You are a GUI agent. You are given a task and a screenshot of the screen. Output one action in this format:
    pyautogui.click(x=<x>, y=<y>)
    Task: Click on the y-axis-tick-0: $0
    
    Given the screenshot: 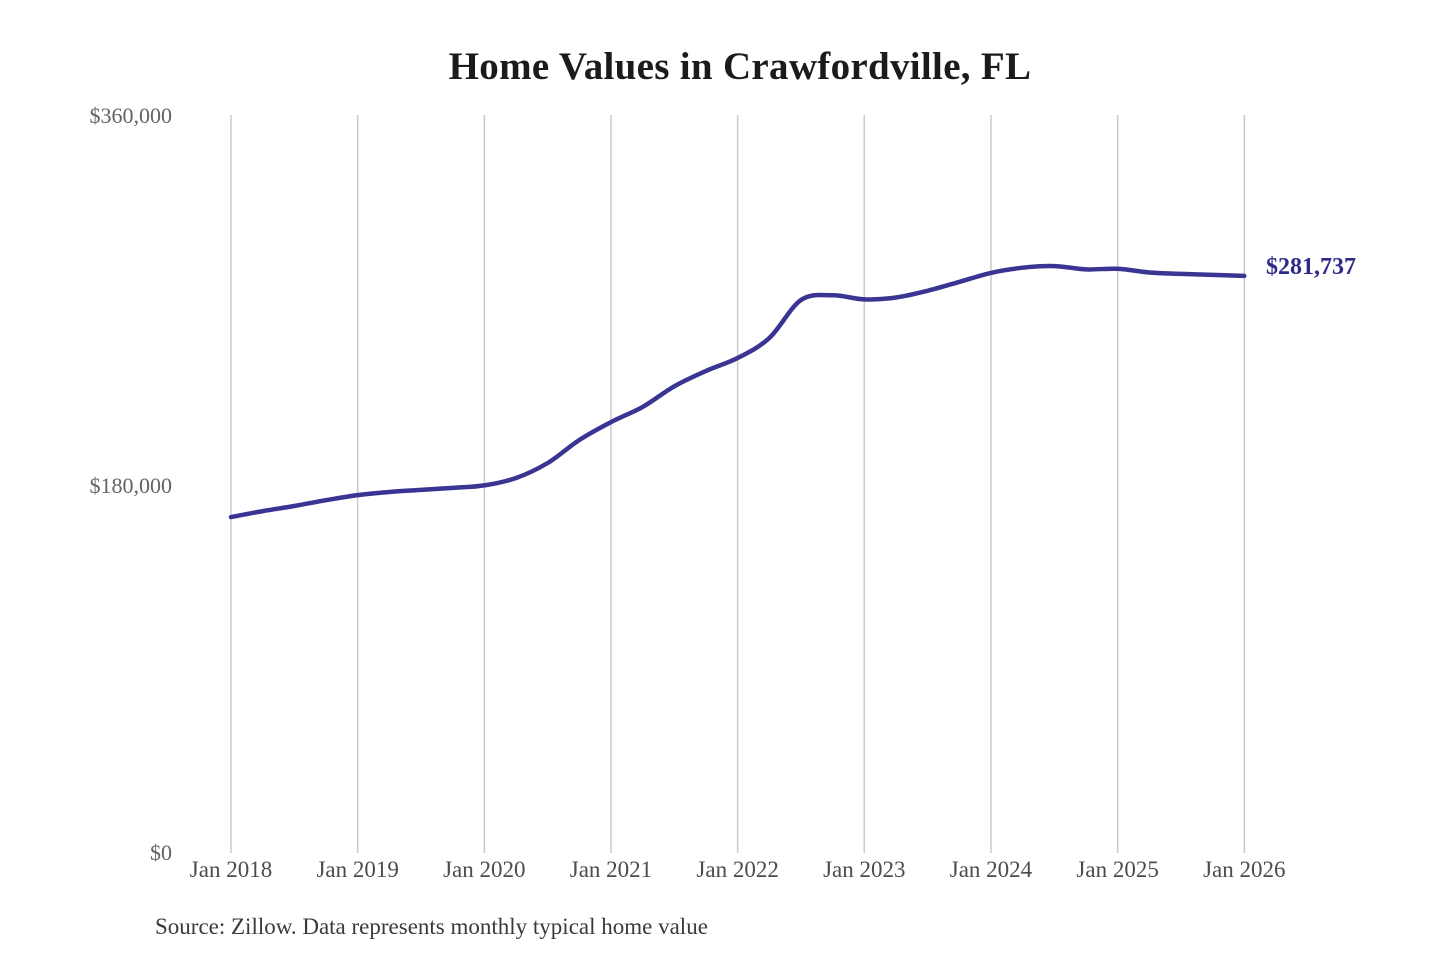 What is the action you would take?
    pyautogui.click(x=161, y=852)
    